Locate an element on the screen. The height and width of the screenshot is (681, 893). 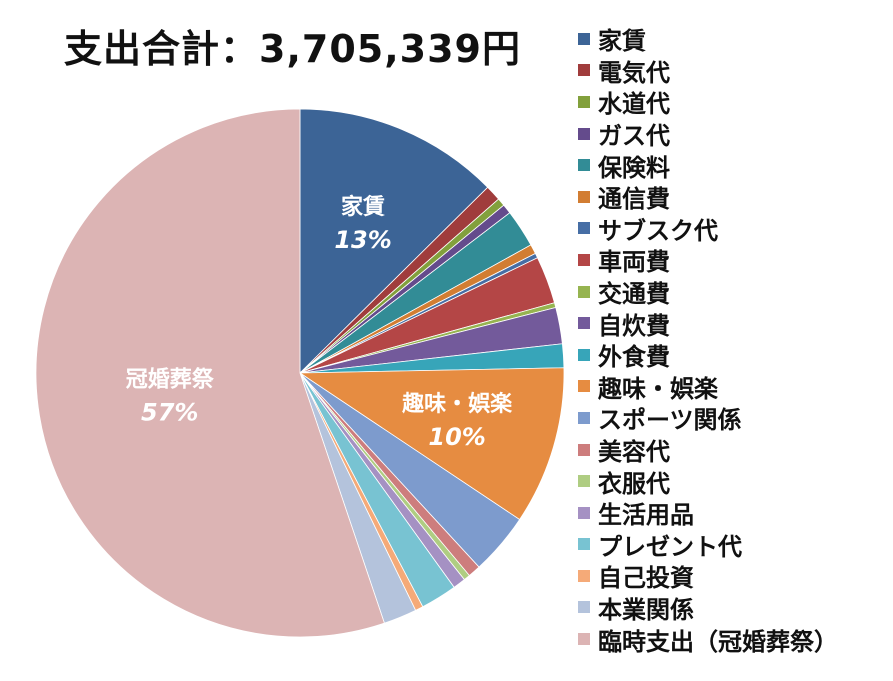
legend-label: 通信費 is located at coordinates (634, 199).